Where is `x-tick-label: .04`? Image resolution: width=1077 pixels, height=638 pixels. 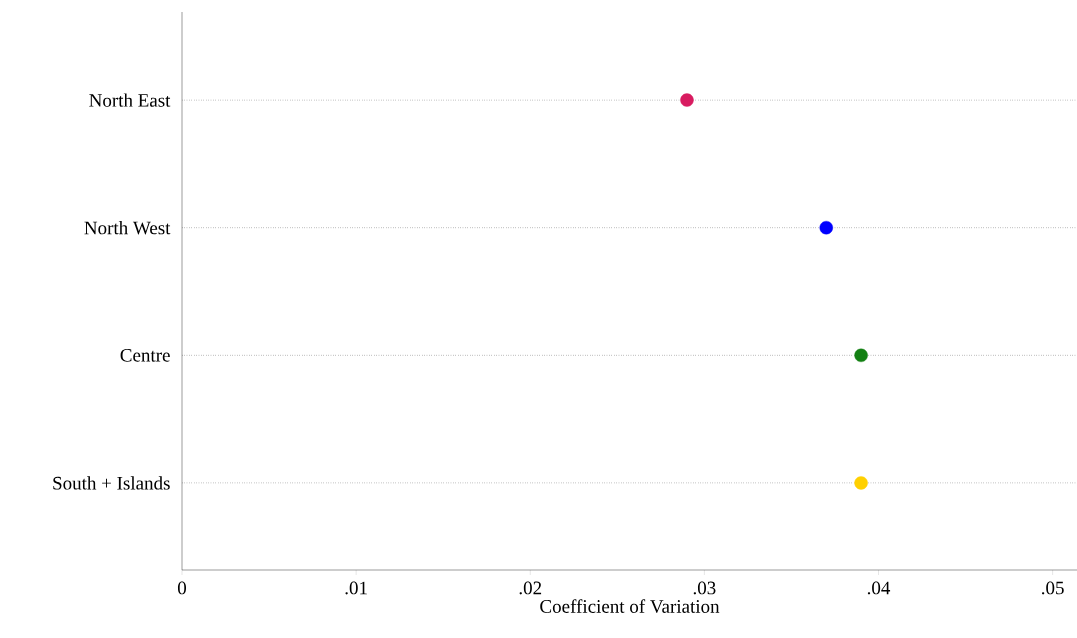 x-tick-label: .04 is located at coordinates (879, 588).